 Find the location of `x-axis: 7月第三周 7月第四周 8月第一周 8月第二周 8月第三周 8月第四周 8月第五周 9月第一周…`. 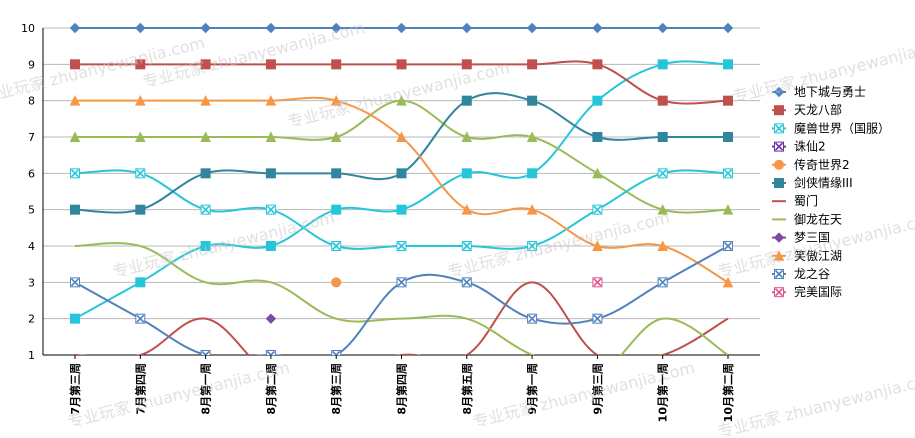

x-axis: 7月第三周 7月第四周 8月第一周 8月第二周 8月第三周 8月第四周 8月第五周 9月第一周… is located at coordinates (401, 388).